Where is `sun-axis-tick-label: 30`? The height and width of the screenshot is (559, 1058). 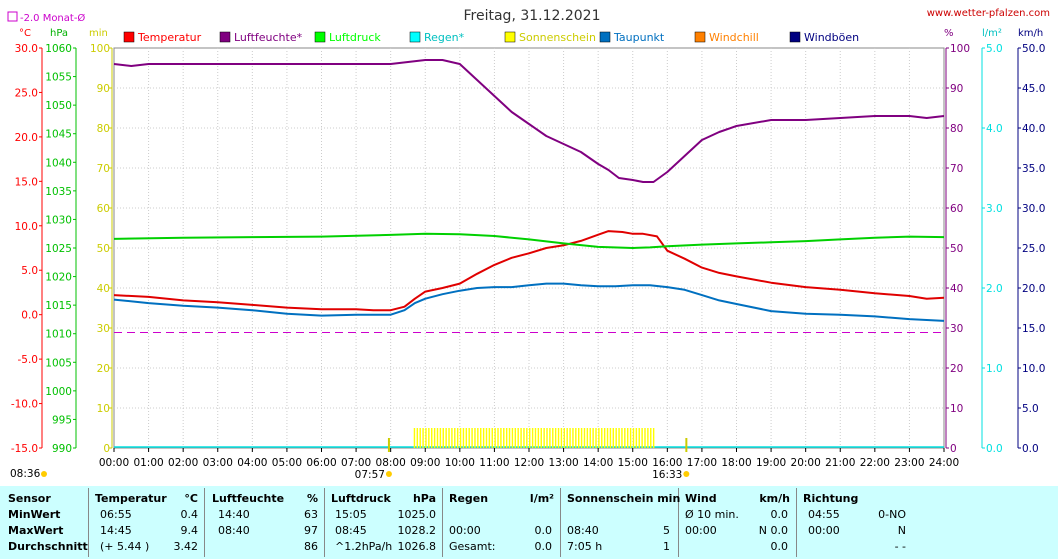
sun-axis-tick-label: 30 is located at coordinates (103, 329).